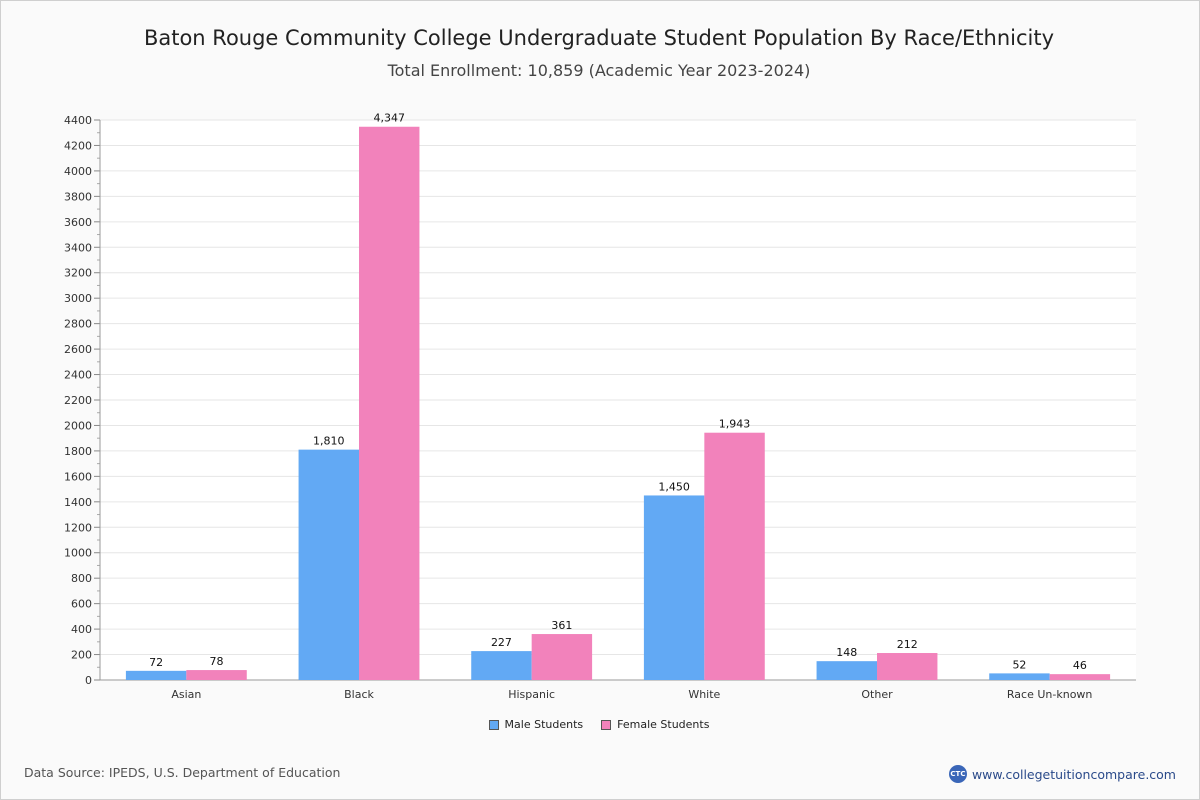 Image resolution: width=1200 pixels, height=800 pixels. What do you see at coordinates (217, 661) in the screenshot?
I see `data-label-female: 78` at bounding box center [217, 661].